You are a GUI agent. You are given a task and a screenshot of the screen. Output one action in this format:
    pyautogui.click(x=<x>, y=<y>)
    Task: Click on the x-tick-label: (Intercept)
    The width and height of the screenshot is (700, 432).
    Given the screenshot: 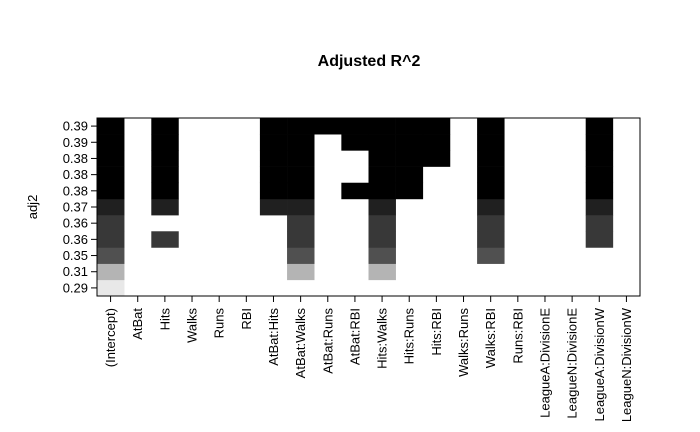 What is the action you would take?
    pyautogui.click(x=110, y=337)
    